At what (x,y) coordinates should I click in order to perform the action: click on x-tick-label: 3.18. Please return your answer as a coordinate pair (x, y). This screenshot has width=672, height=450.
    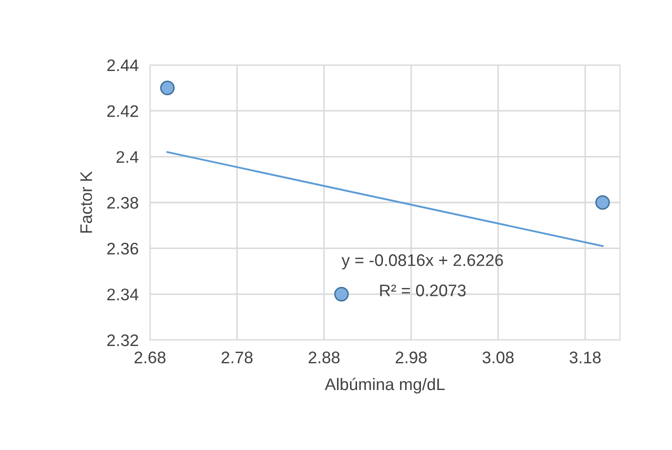
    Looking at the image, I should click on (585, 358).